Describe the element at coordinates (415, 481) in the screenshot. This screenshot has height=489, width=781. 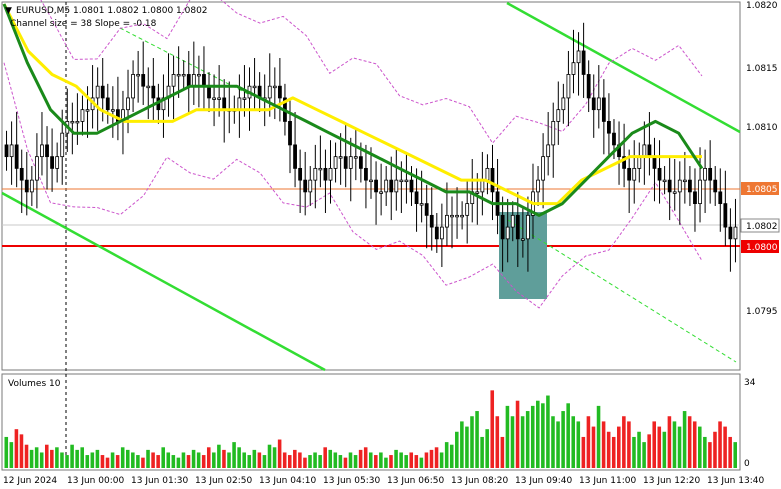
I see `time-tick: 13 Jun 06:50` at that location.